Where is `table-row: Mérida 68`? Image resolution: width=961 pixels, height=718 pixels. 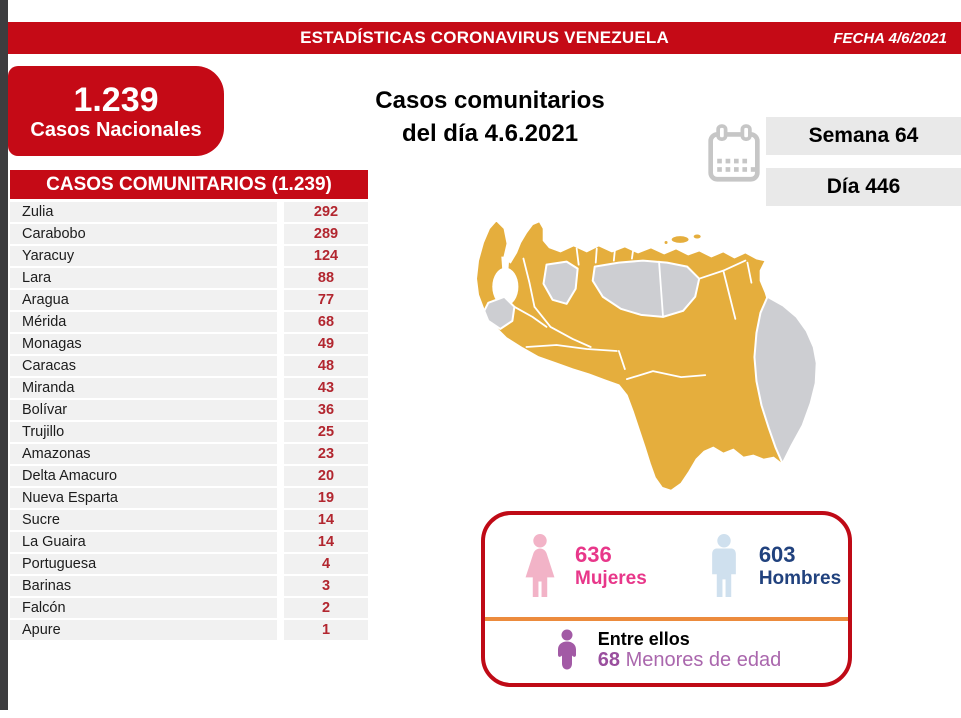 table-row: Mérida 68 is located at coordinates (189, 322).